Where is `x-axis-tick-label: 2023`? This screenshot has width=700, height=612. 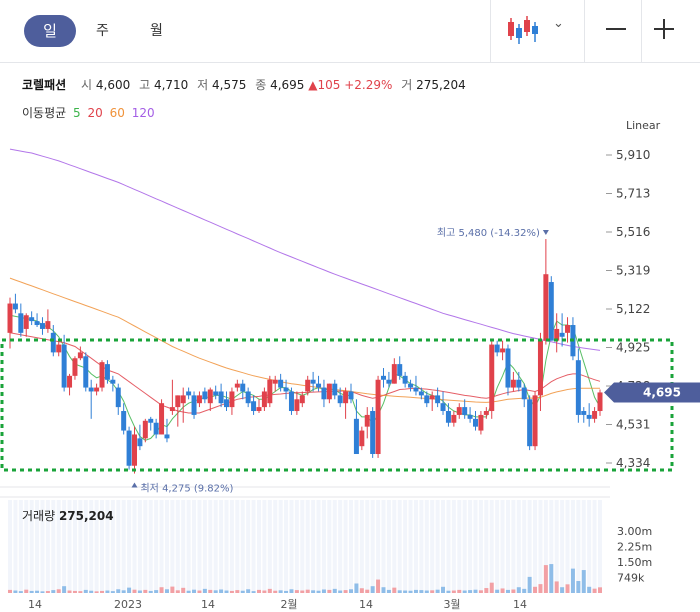 x-axis-tick-label: 2023 is located at coordinates (128, 604).